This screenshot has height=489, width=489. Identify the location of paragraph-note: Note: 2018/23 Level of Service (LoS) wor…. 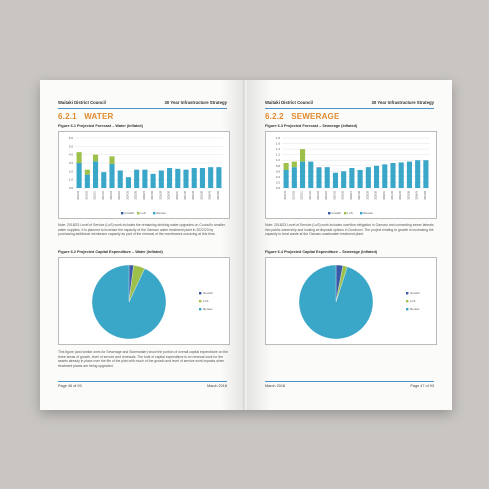
(349, 230).